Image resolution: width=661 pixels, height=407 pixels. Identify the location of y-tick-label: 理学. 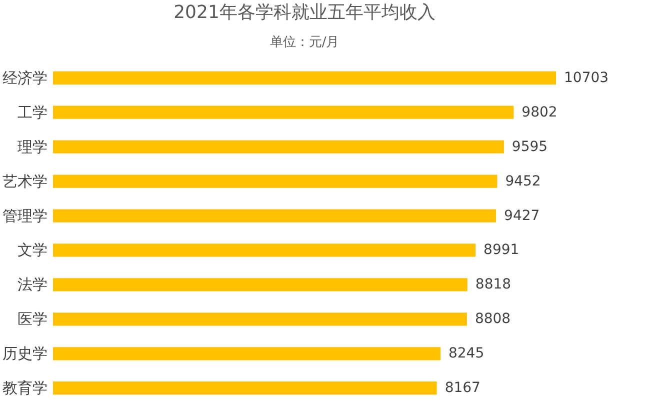
(33, 147).